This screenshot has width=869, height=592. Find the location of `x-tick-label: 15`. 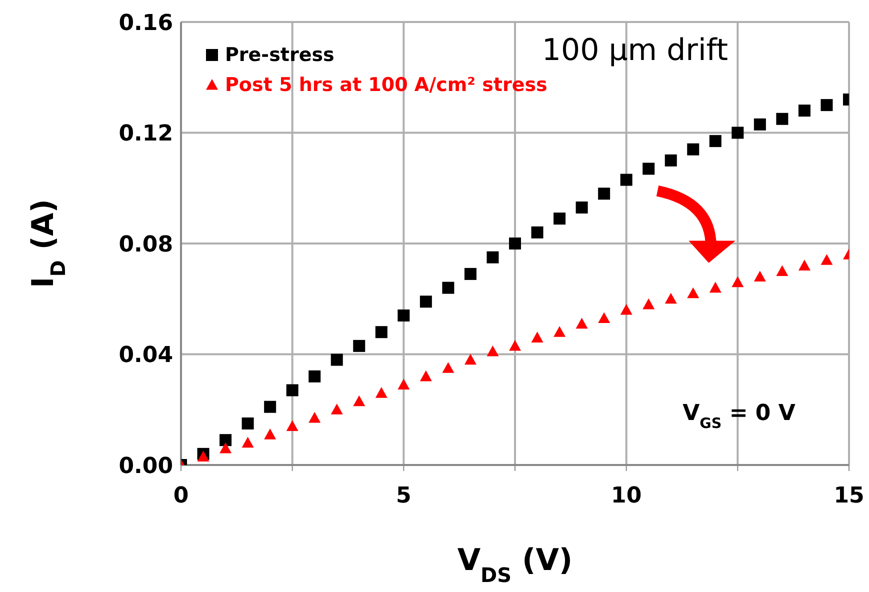

x-tick-label: 15 is located at coordinates (849, 496).